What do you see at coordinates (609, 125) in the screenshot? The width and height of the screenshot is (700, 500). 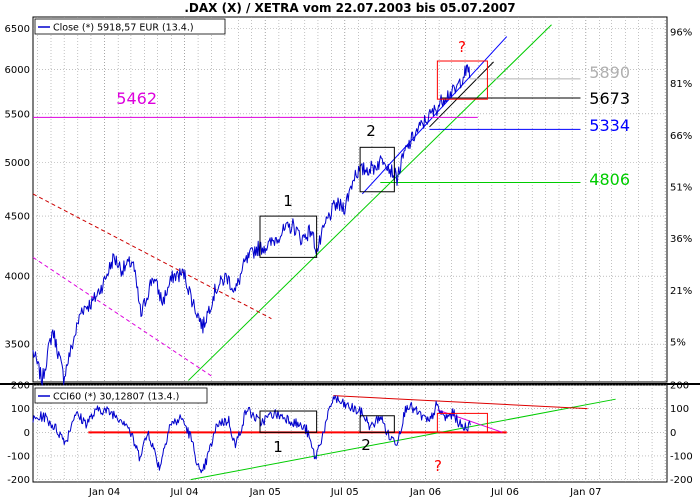 I see `level-label-5334: 5334` at bounding box center [609, 125].